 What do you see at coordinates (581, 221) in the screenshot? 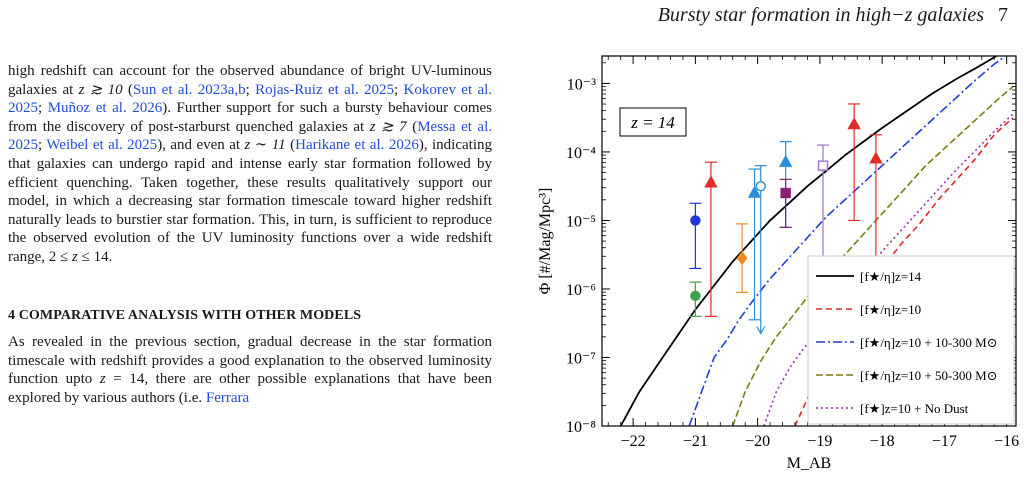
I see `y-tick-label: 10⁻⁵` at bounding box center [581, 221].